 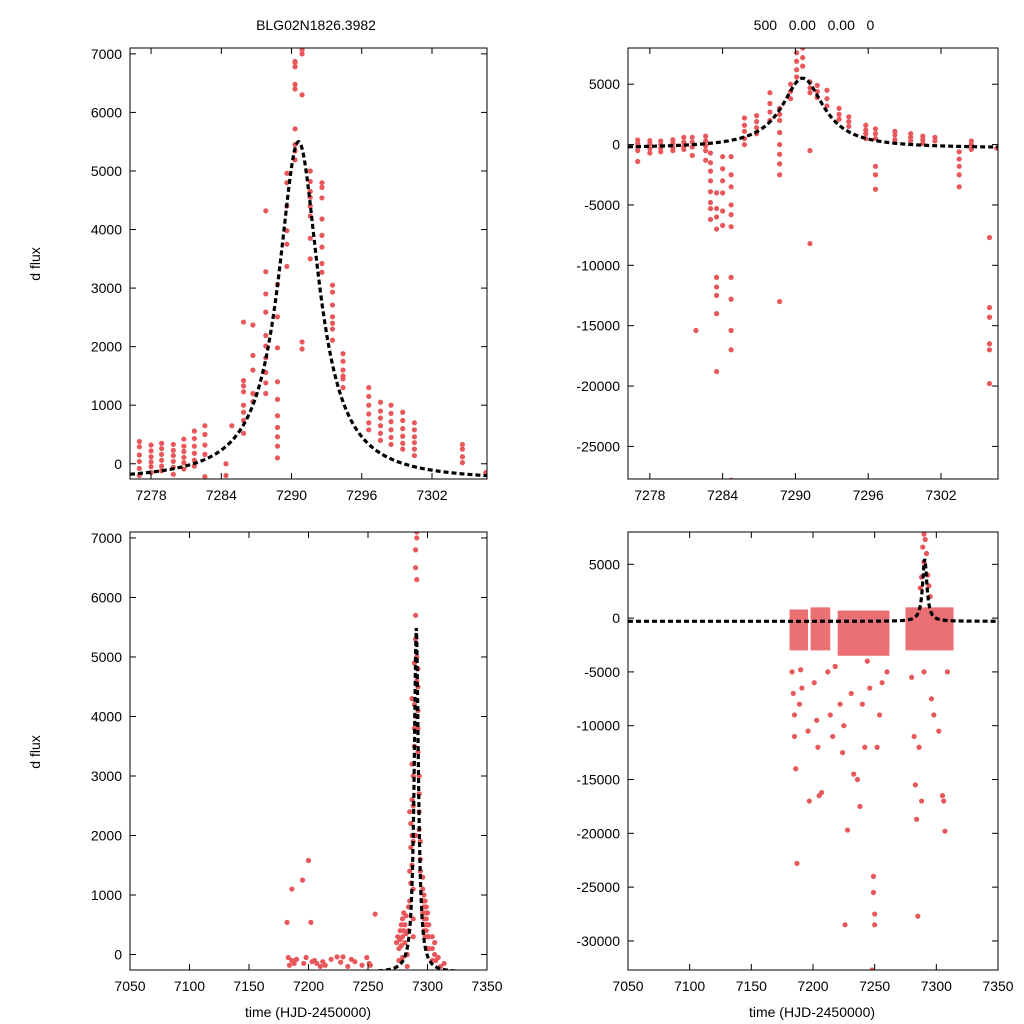 I want to click on y-tick-label: -5000, so click(x=602, y=672).